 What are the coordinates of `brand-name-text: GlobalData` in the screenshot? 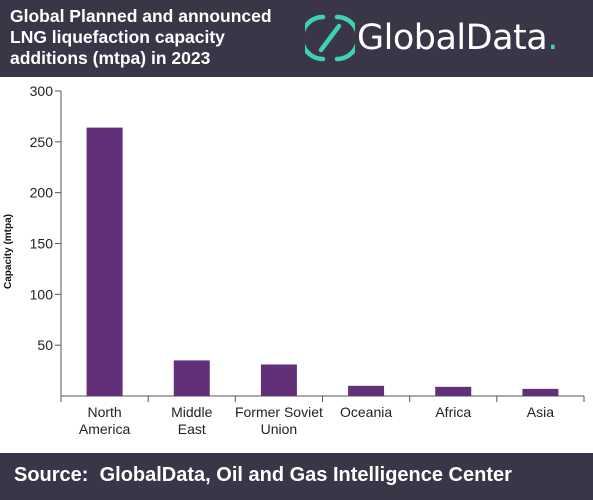 It's located at (452, 38).